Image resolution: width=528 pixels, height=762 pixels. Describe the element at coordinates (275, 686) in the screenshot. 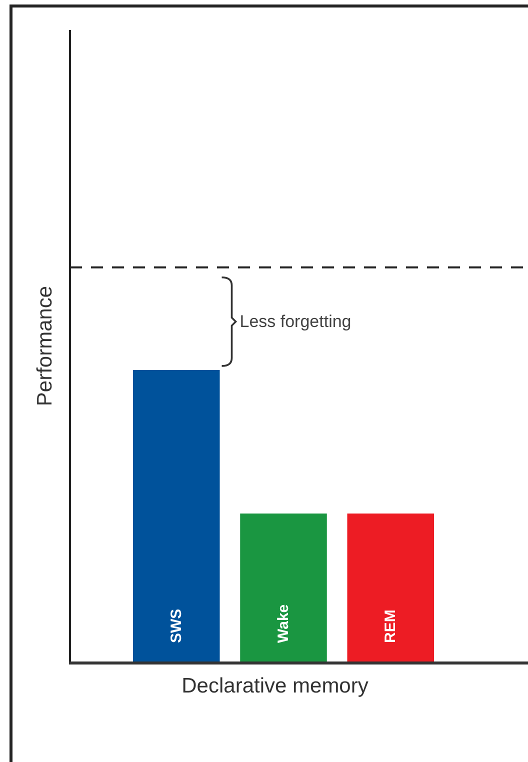

I see `x-axis-title: Declarative memory` at that location.